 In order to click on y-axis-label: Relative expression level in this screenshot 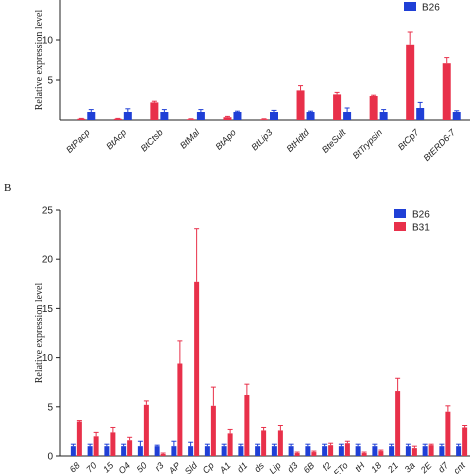, I will do `click(39, 333)`.